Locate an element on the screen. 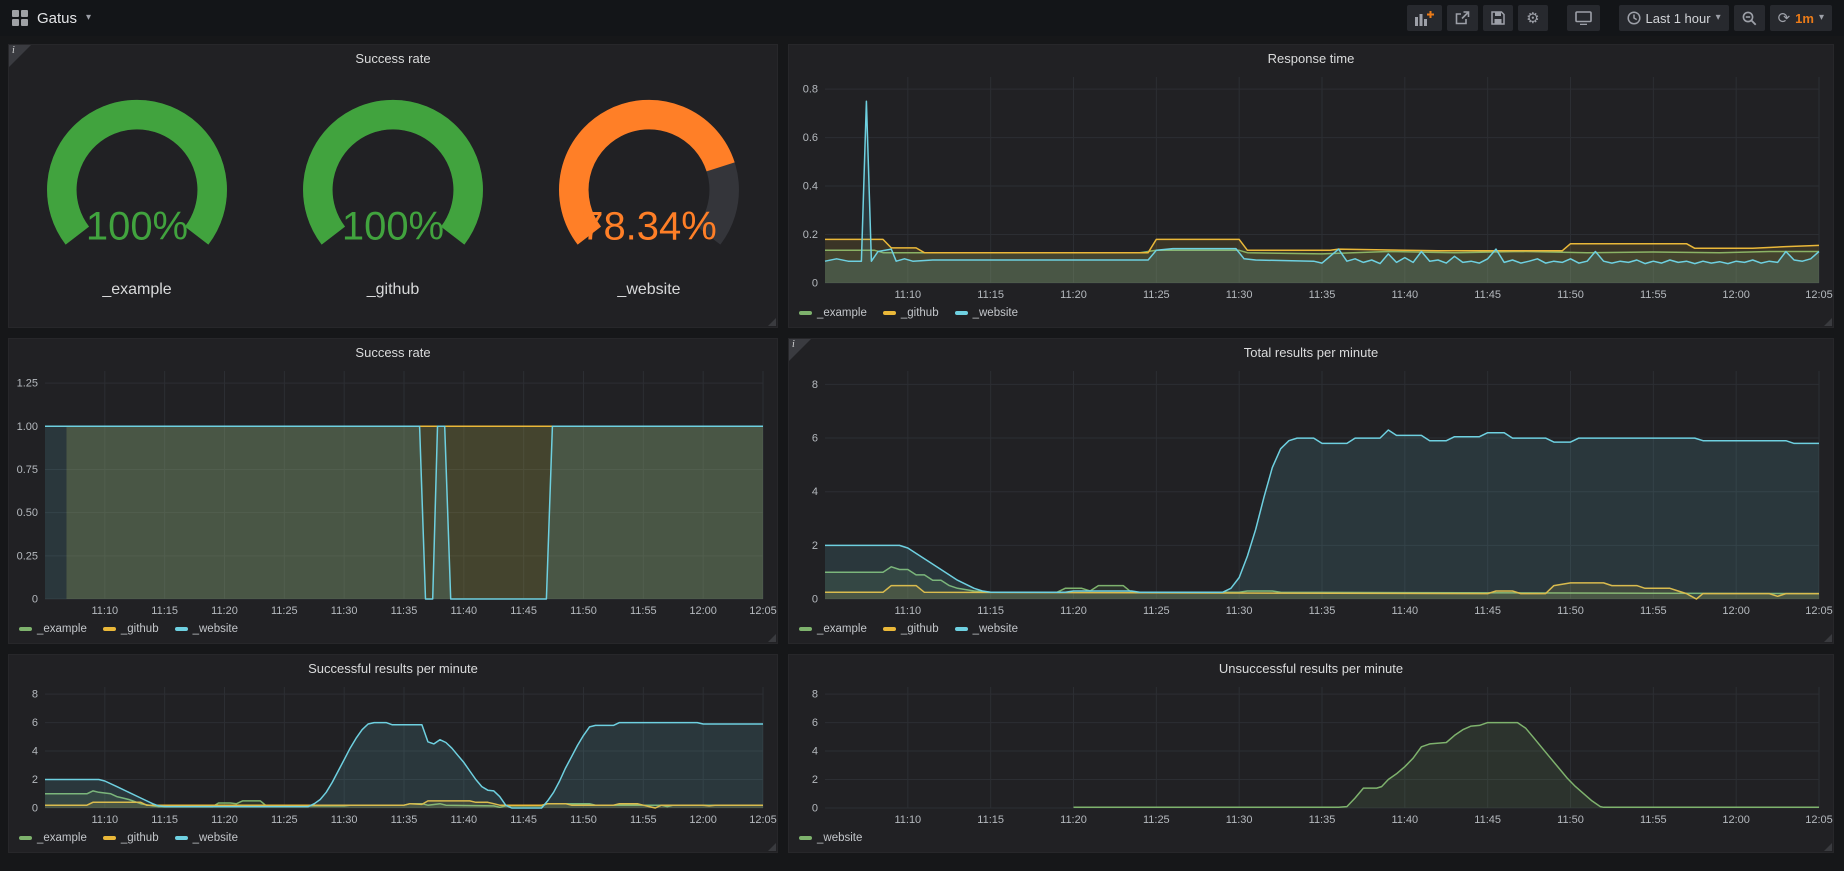  gear-icon: ⚙ is located at coordinates (1533, 18).